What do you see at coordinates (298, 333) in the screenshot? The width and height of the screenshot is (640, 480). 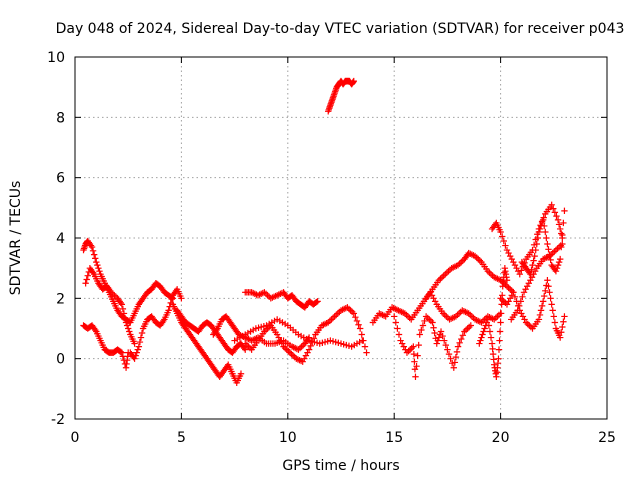 I see `series-s8` at bounding box center [298, 333].